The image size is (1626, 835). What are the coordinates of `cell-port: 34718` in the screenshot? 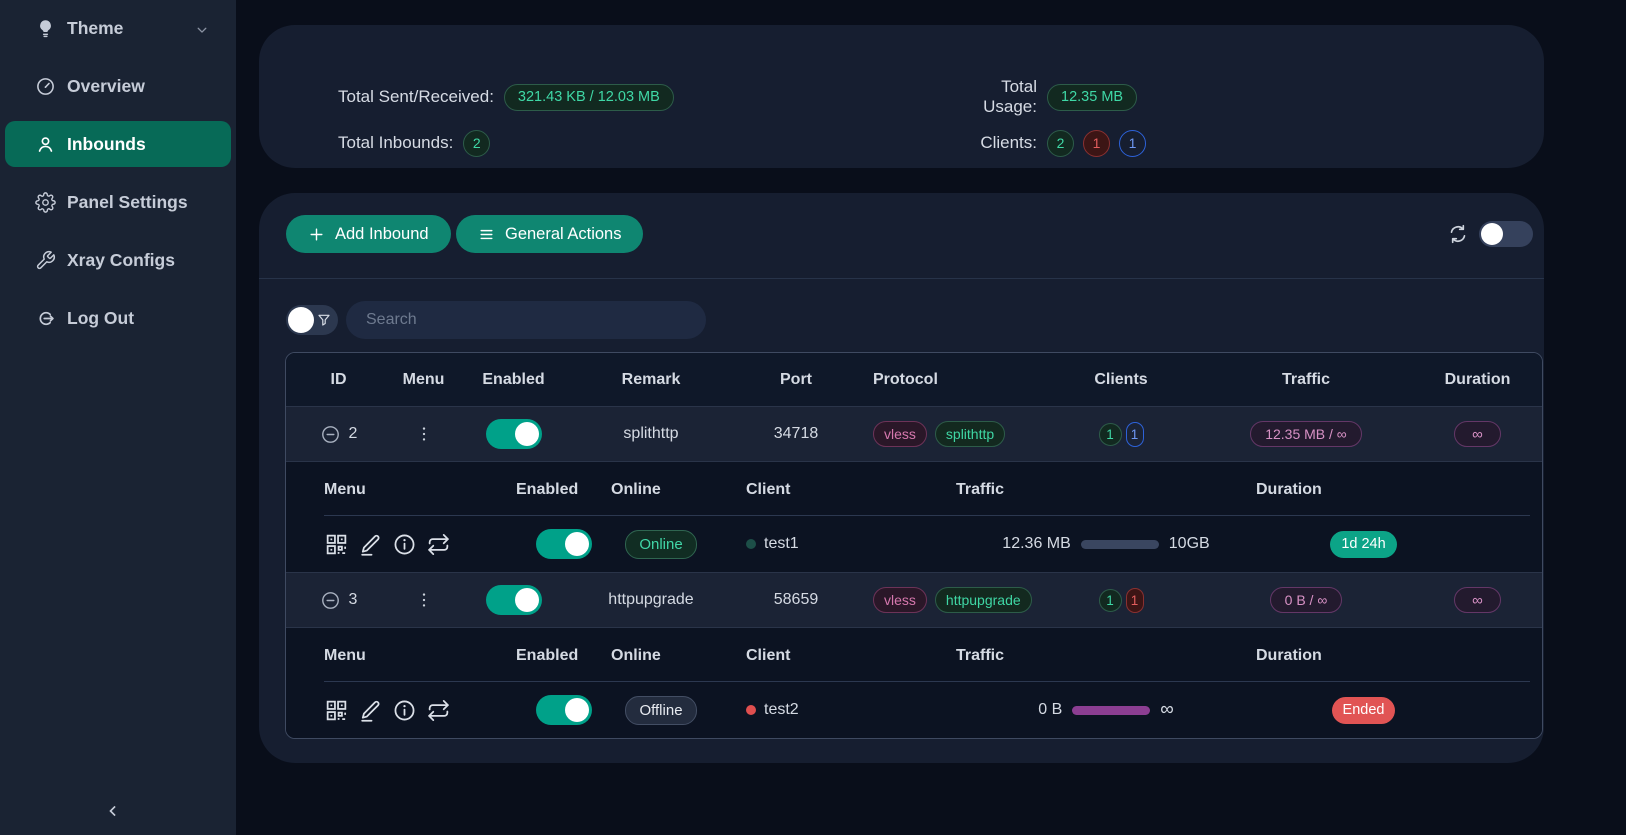 It's located at (796, 433).